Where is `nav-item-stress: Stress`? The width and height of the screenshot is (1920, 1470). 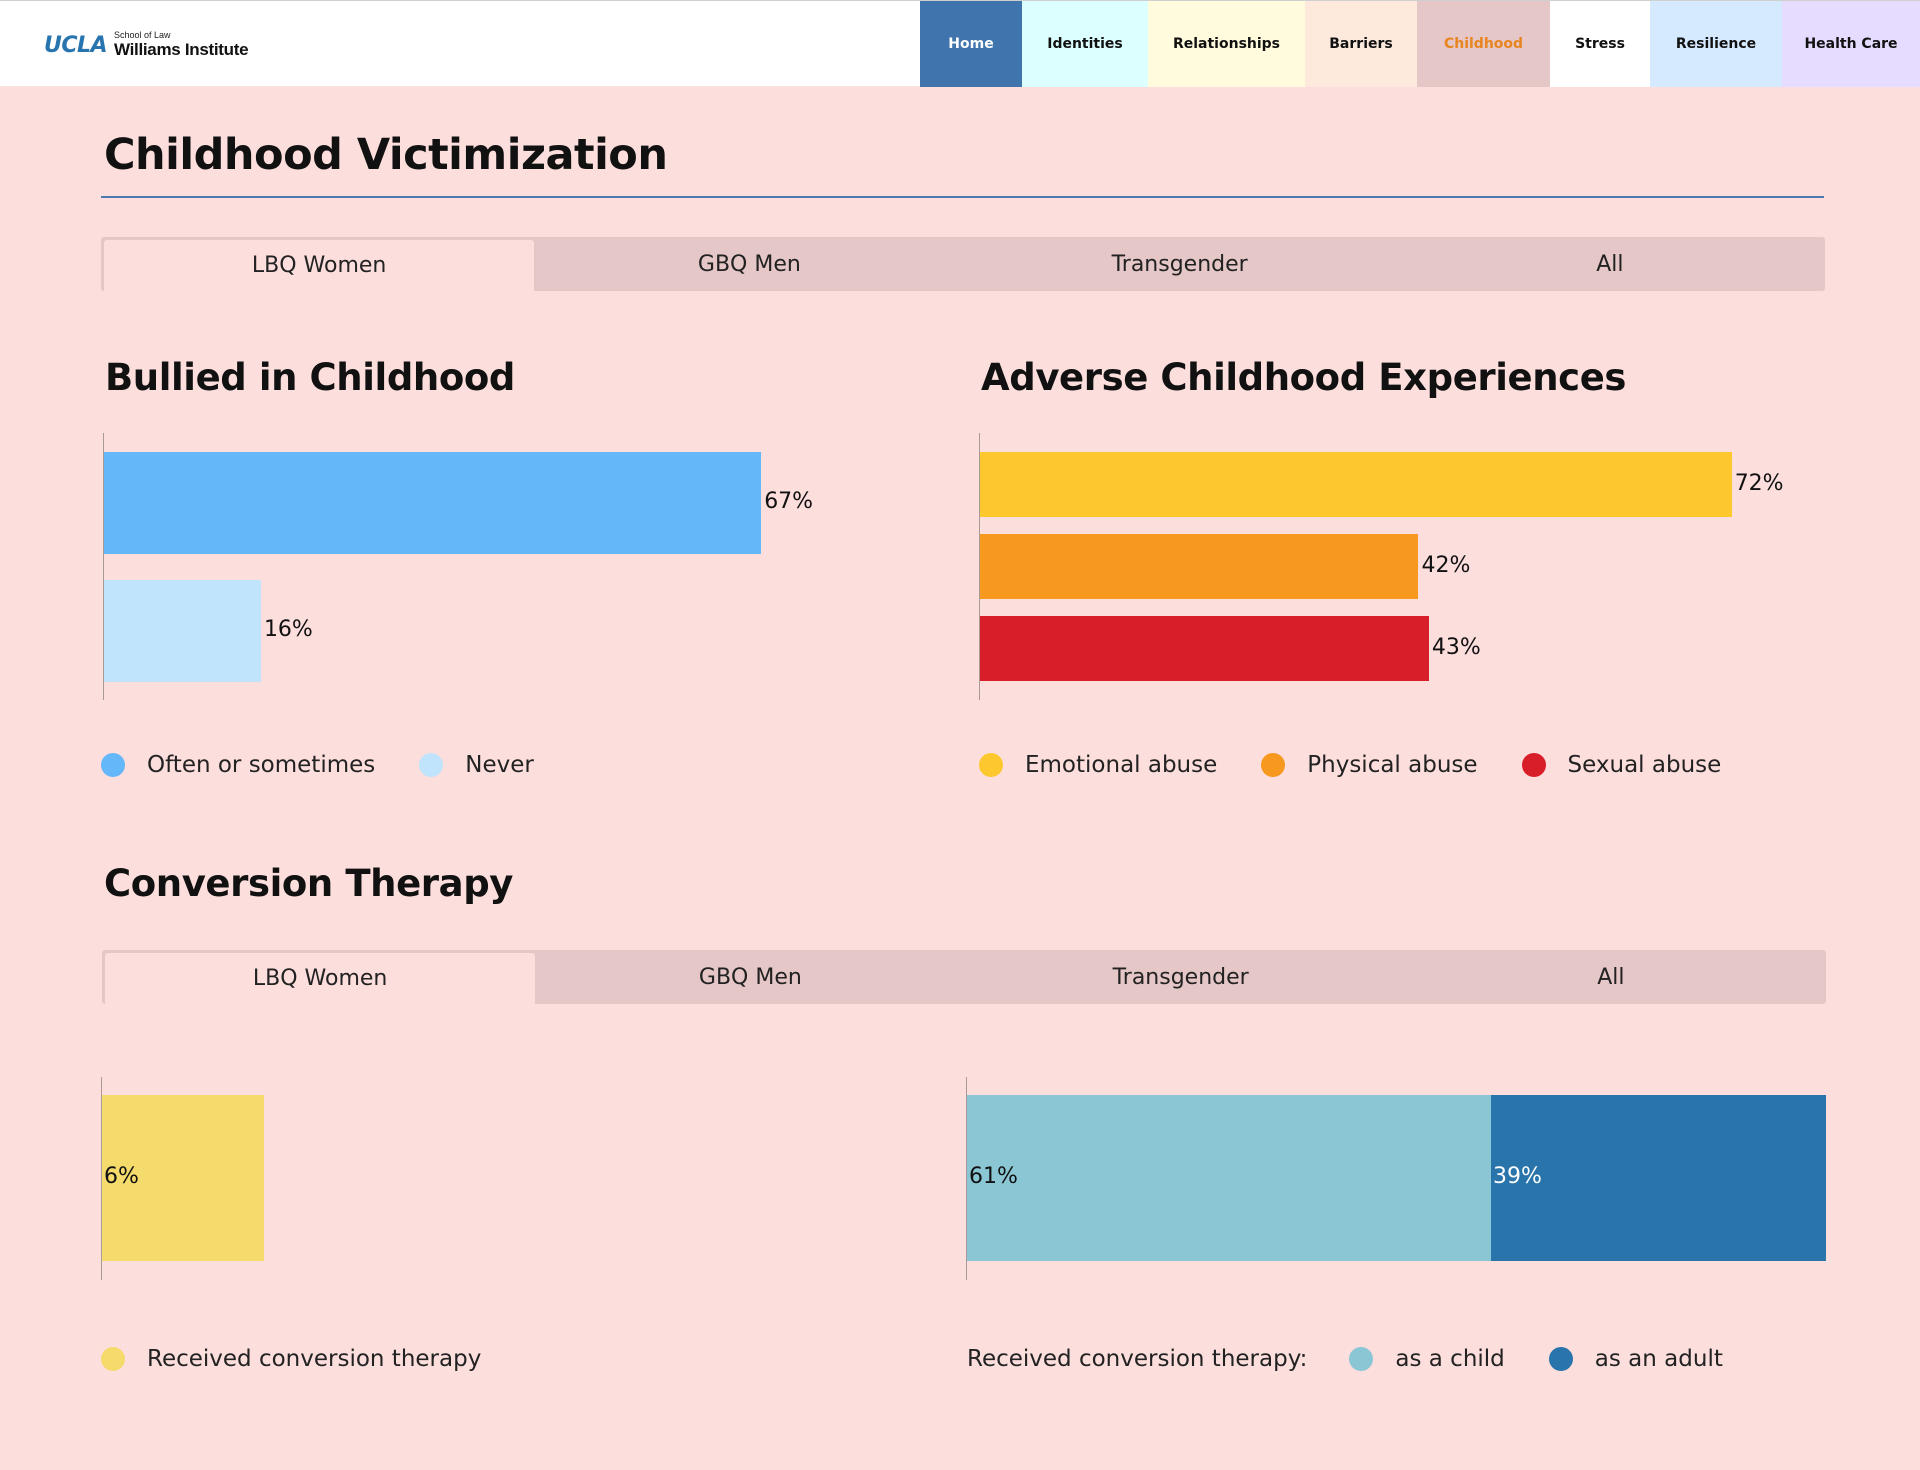
nav-item-stress: Stress is located at coordinates (1600, 44).